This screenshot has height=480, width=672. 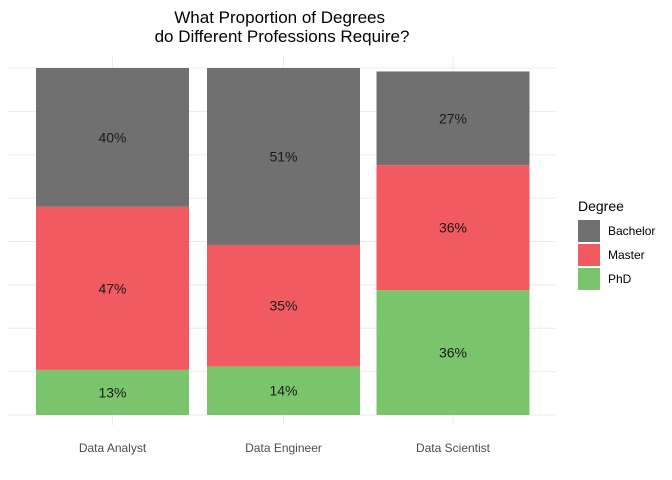 What do you see at coordinates (279, 17) in the screenshot?
I see `chart-title-line-1: What Proportion of Degrees` at bounding box center [279, 17].